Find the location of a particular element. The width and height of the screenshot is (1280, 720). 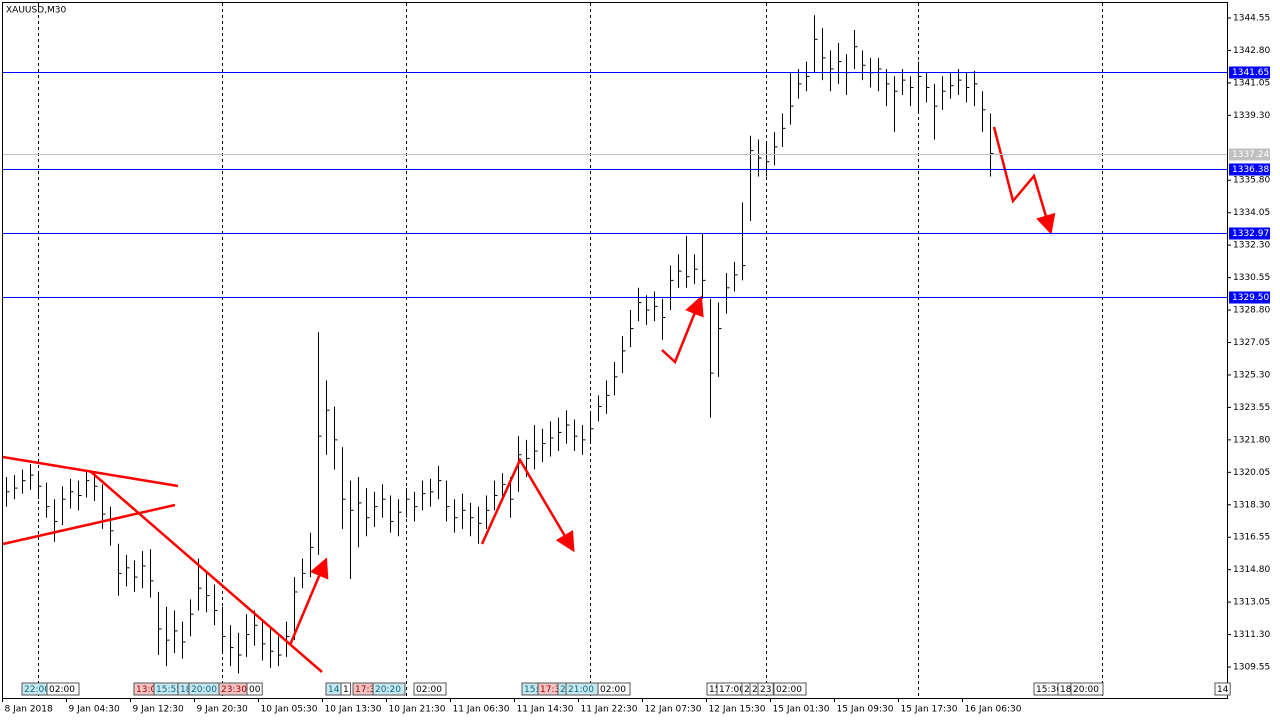

y-tick-label: 1327.05 is located at coordinates (1251, 343).